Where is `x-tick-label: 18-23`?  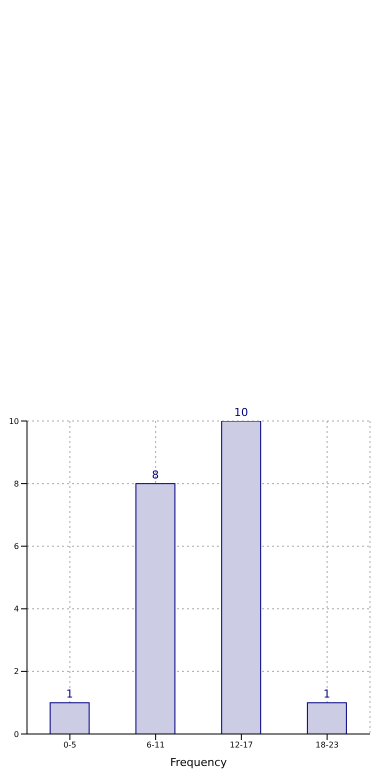 x-tick-label: 18-23 is located at coordinates (327, 745).